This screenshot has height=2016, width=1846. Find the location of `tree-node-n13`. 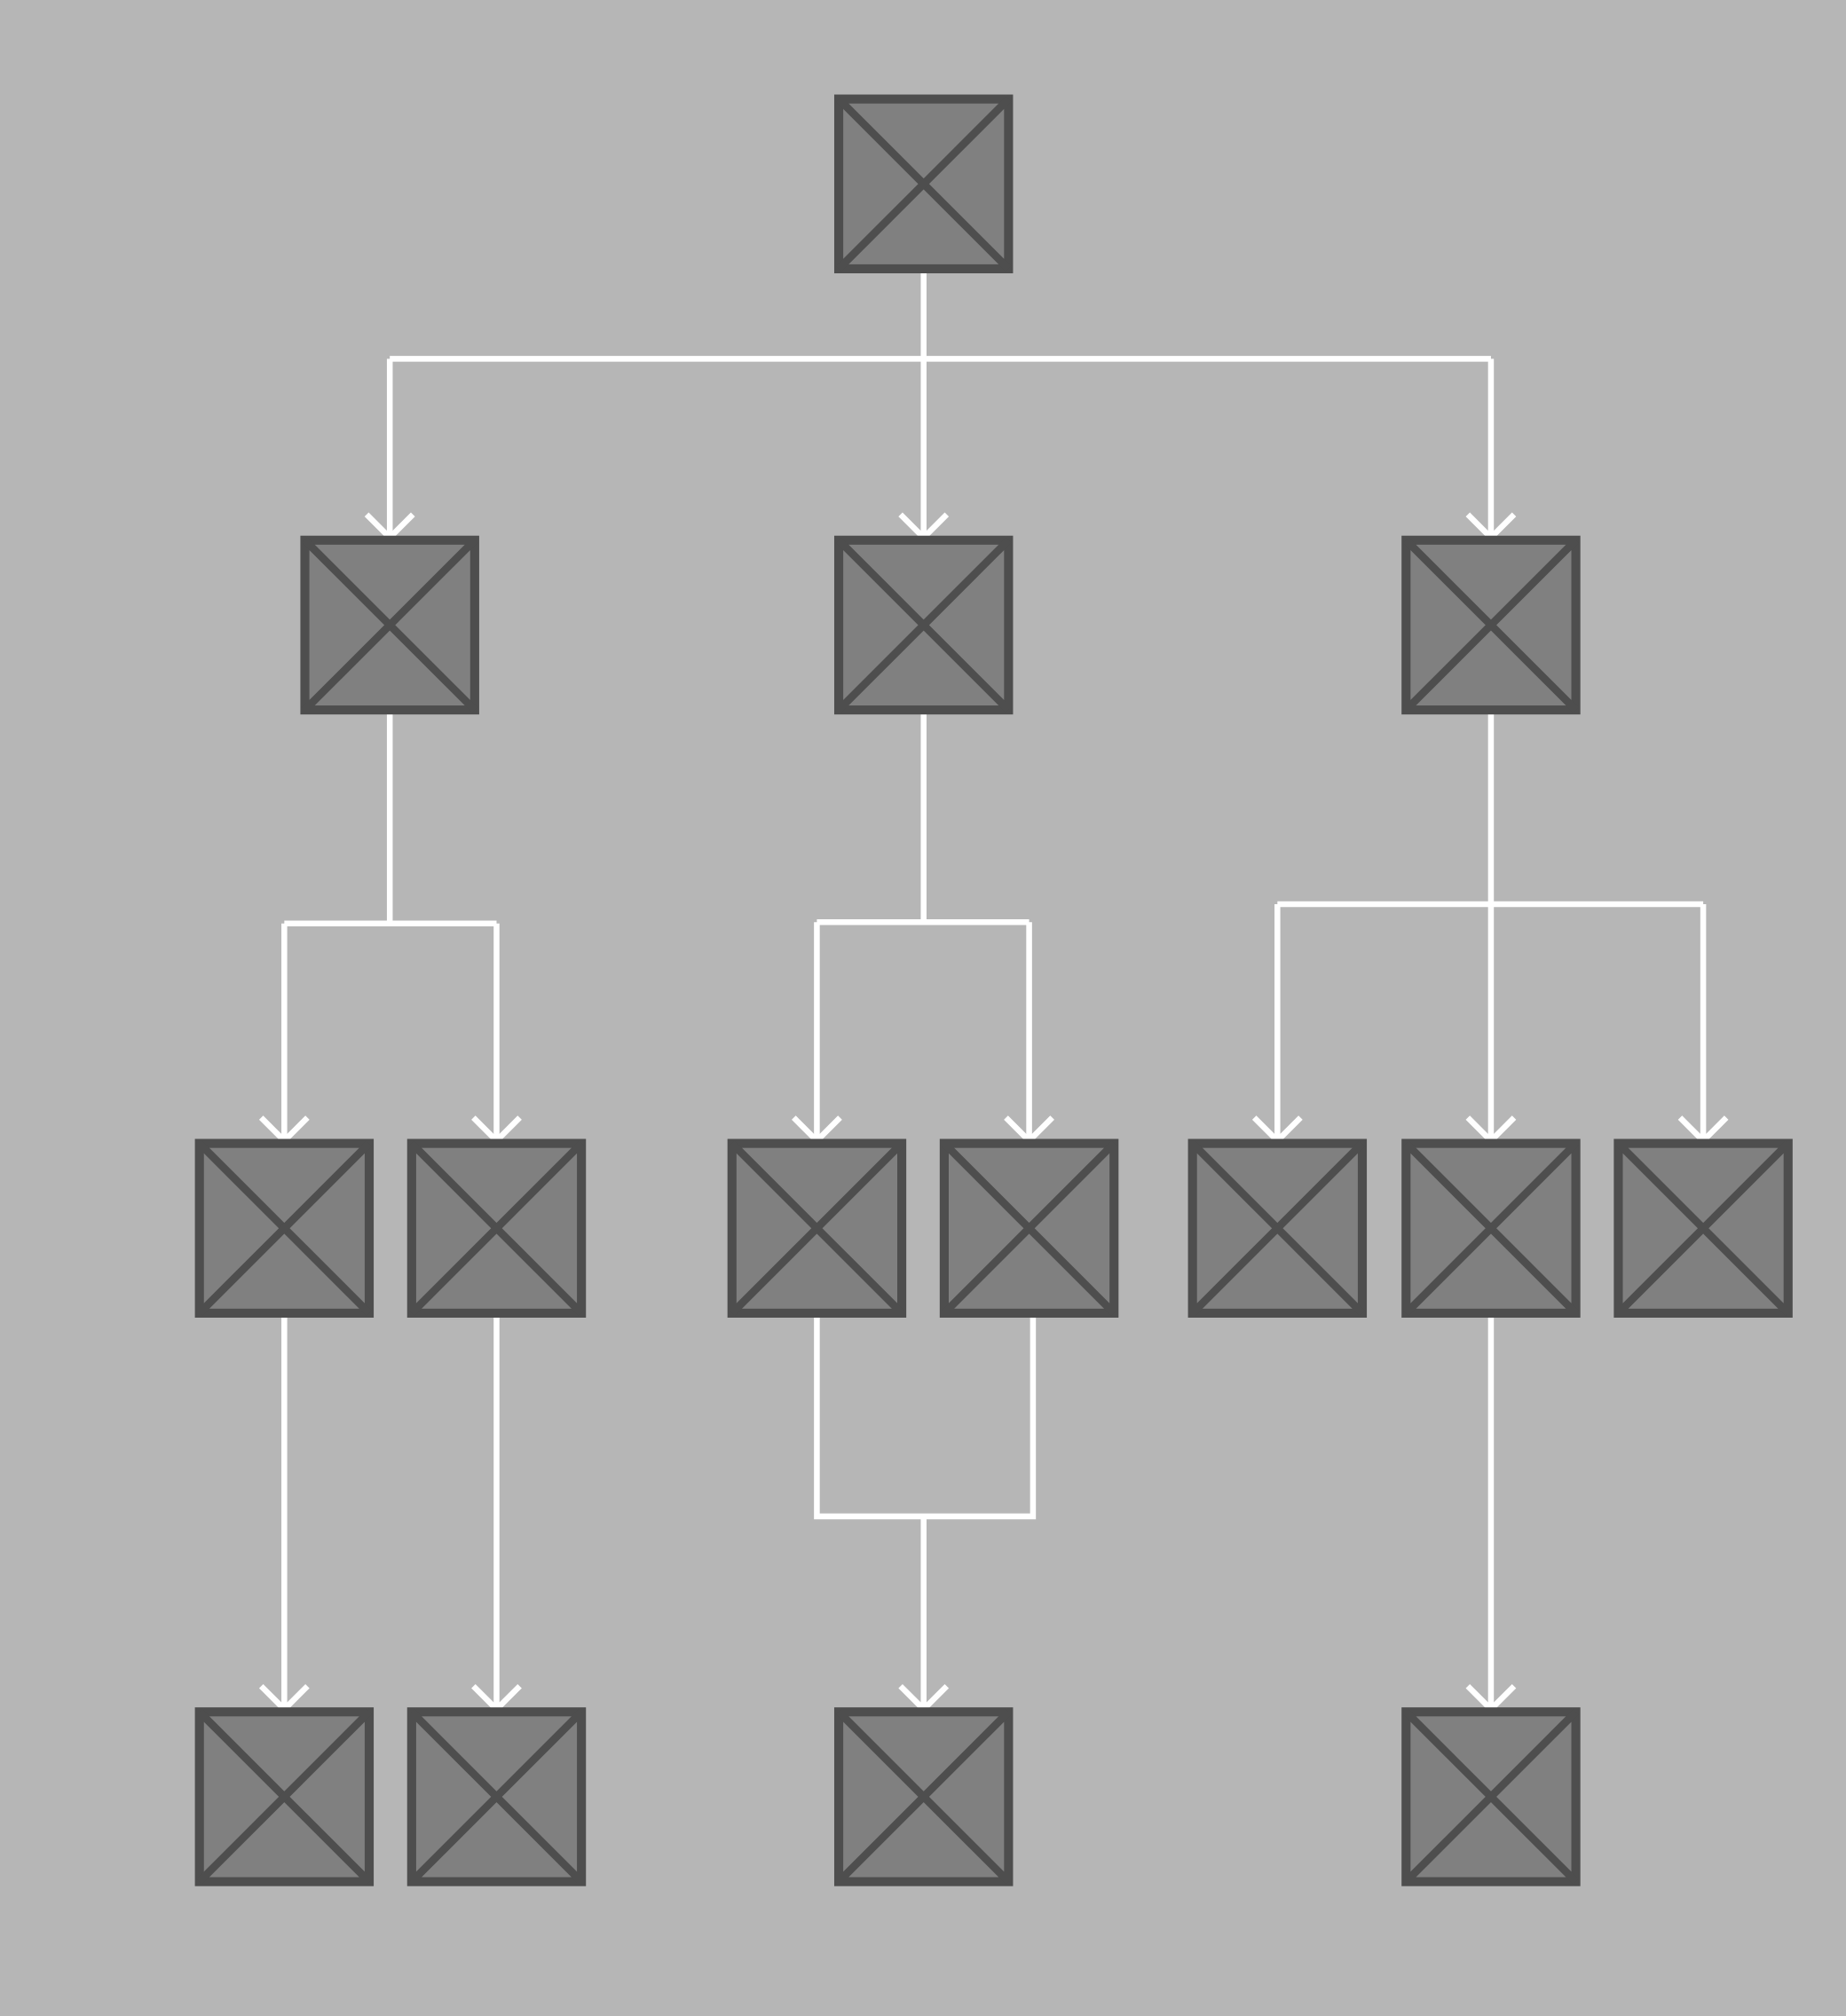

tree-node-n13 is located at coordinates (923, 1796).